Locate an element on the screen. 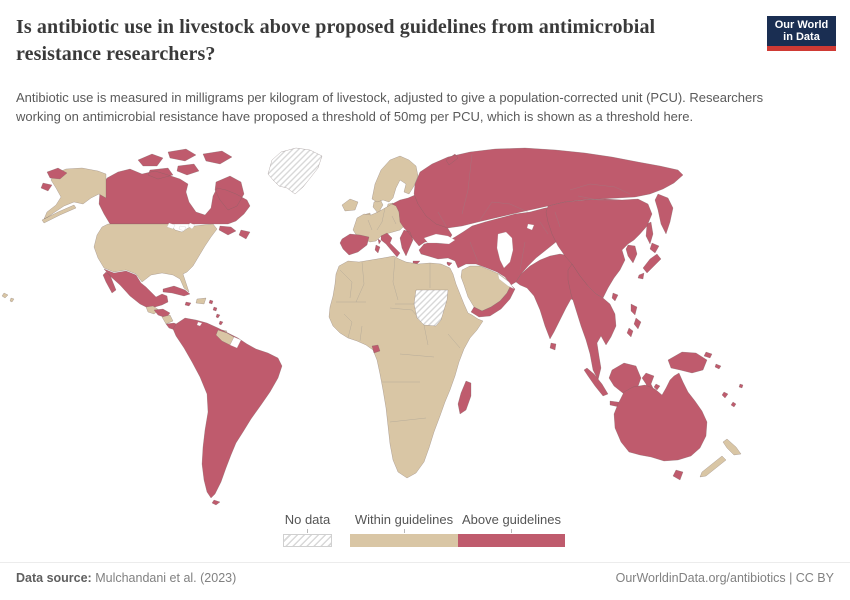 The width and height of the screenshot is (850, 600). region-africa is located at coordinates (406, 367).